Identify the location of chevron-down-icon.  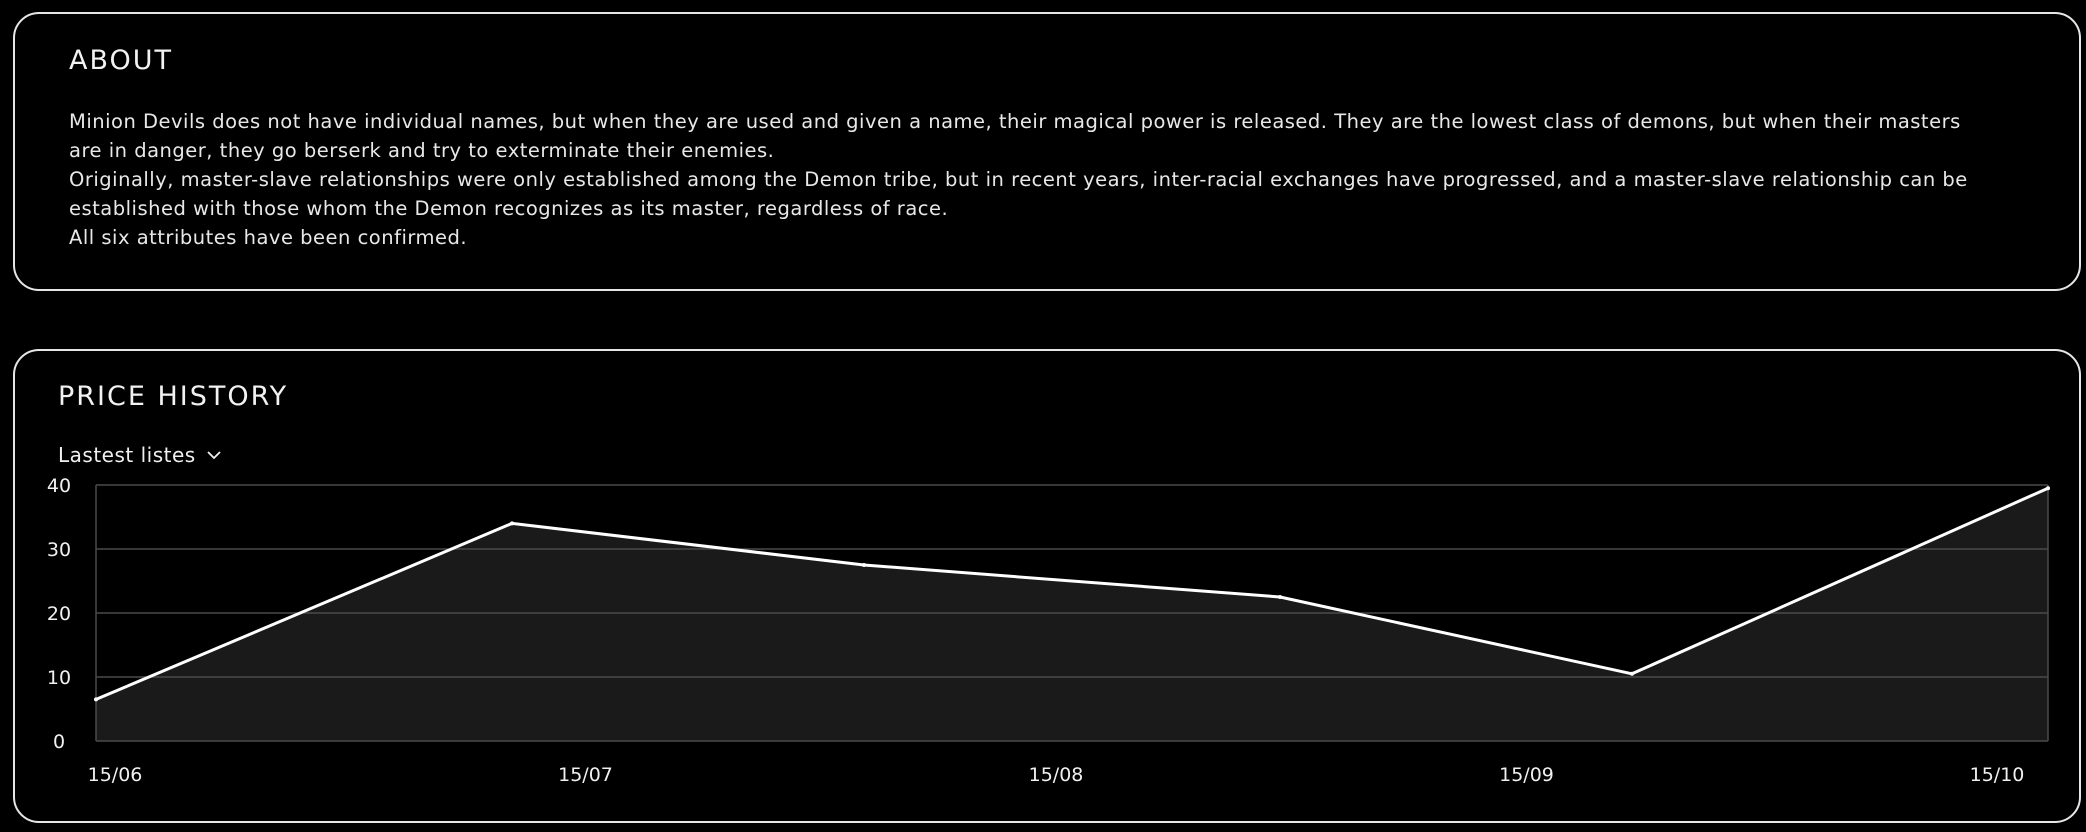
(214, 455).